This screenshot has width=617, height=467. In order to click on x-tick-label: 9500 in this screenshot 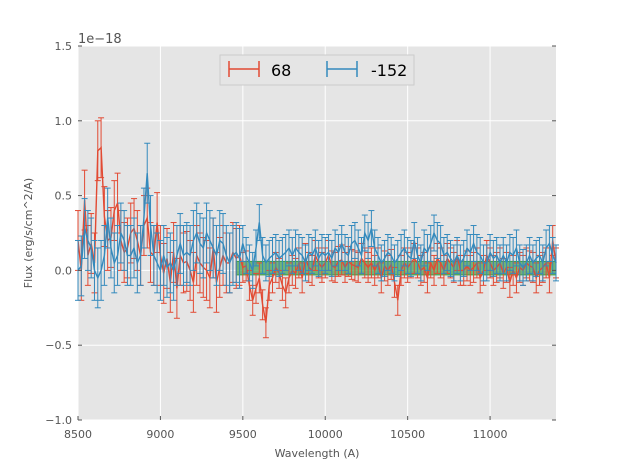, I will do `click(243, 434)`.